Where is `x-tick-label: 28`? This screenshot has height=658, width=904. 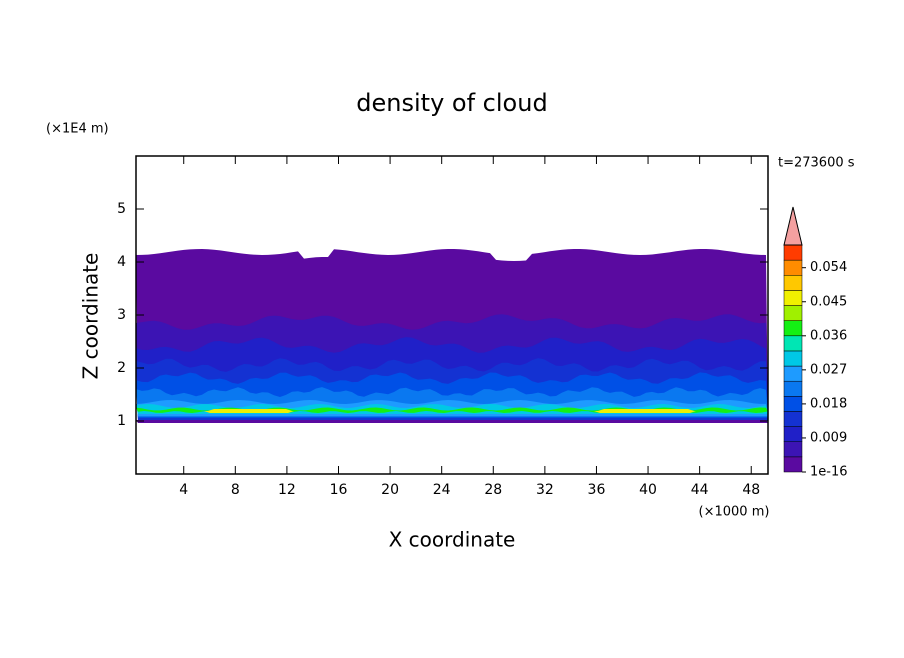 x-tick-label: 28 is located at coordinates (493, 490).